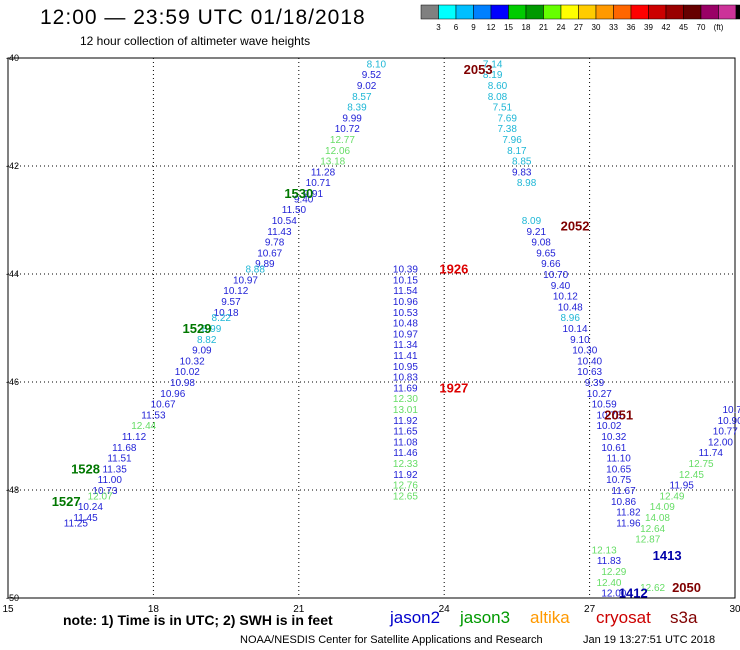 The image size is (740, 650). I want to click on y-tick-label: -44, so click(12, 274).